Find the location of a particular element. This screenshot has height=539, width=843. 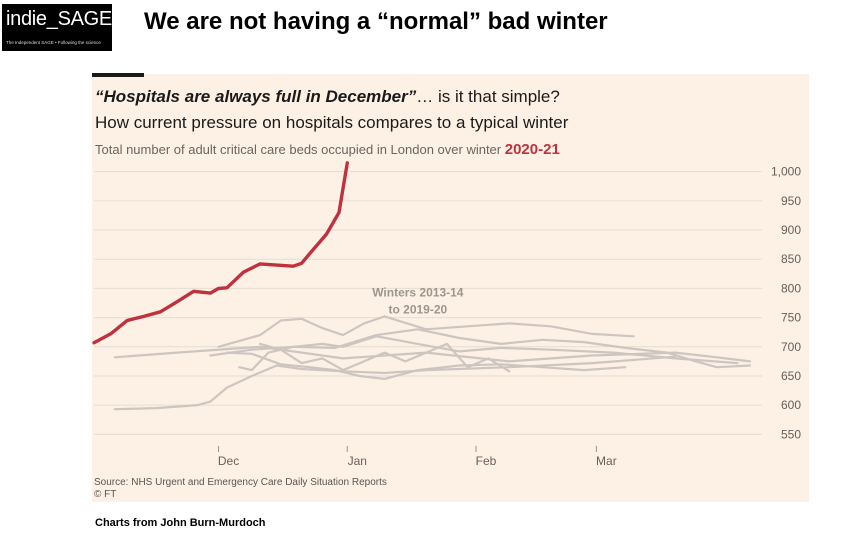

annotation-label: to 2019-20 is located at coordinates (417, 309).